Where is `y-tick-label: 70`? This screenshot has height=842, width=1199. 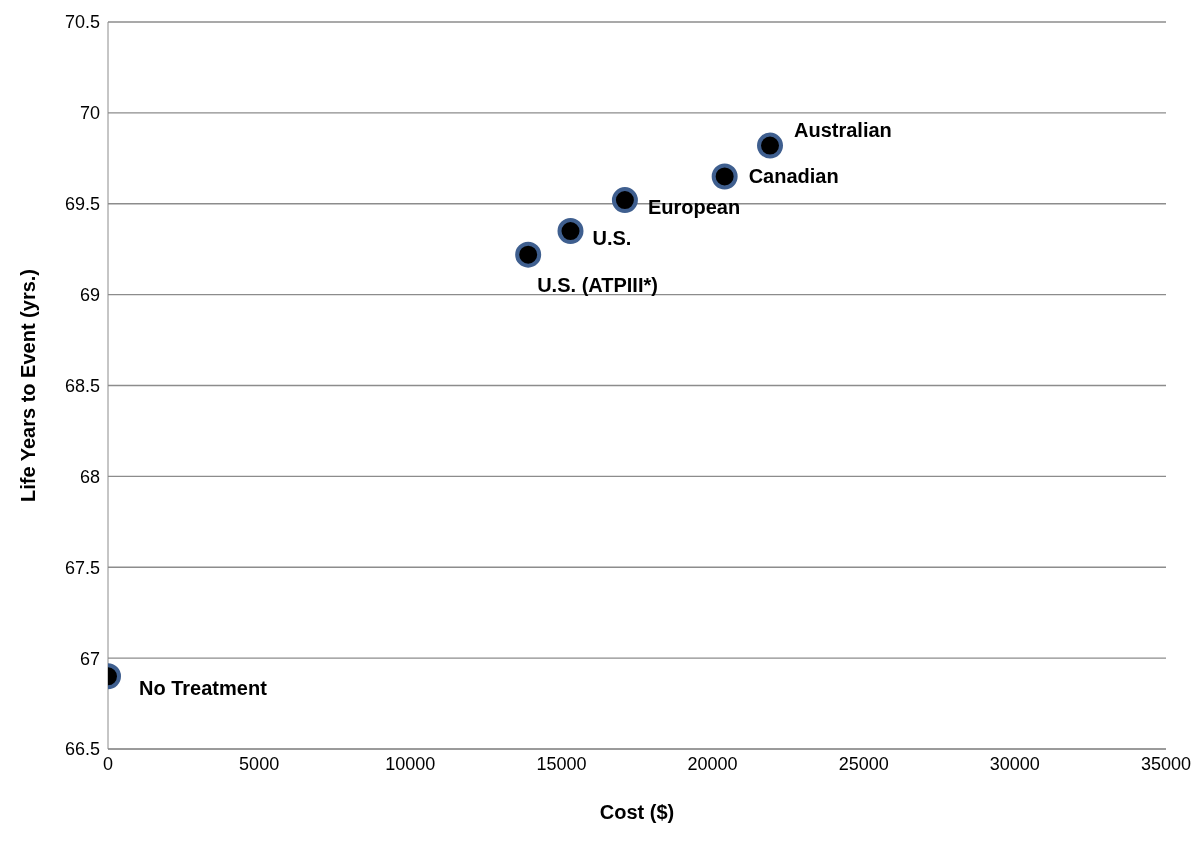
y-tick-label: 70 is located at coordinates (89, 113).